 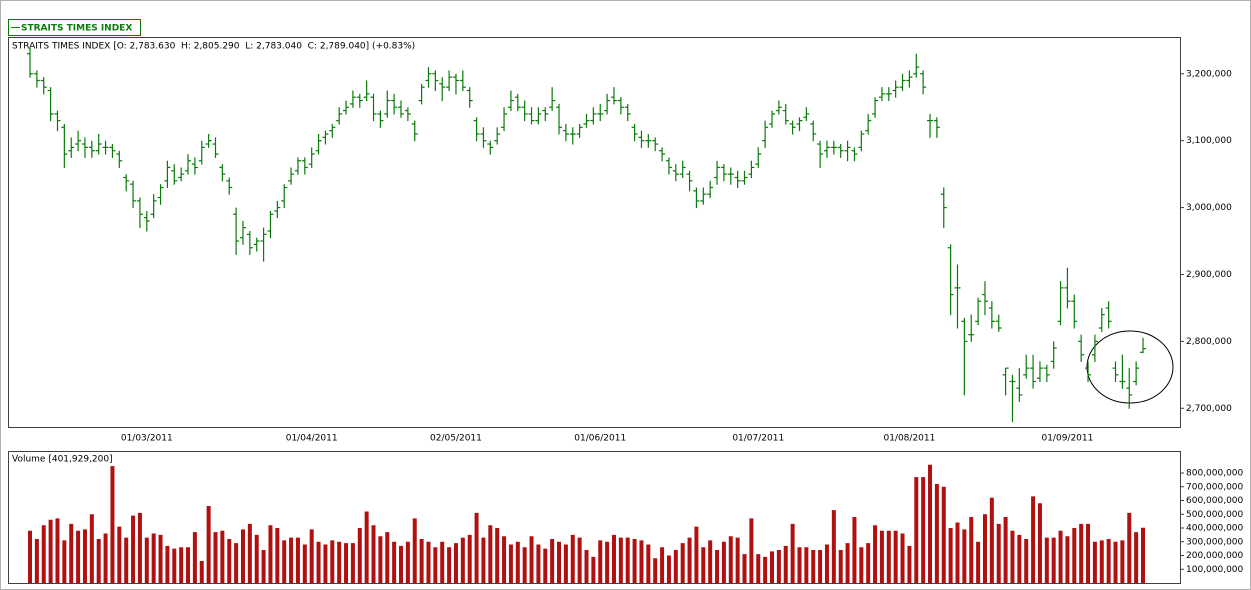 I want to click on legend-label: STRAITS TIMES INDEX, so click(x=76, y=29).